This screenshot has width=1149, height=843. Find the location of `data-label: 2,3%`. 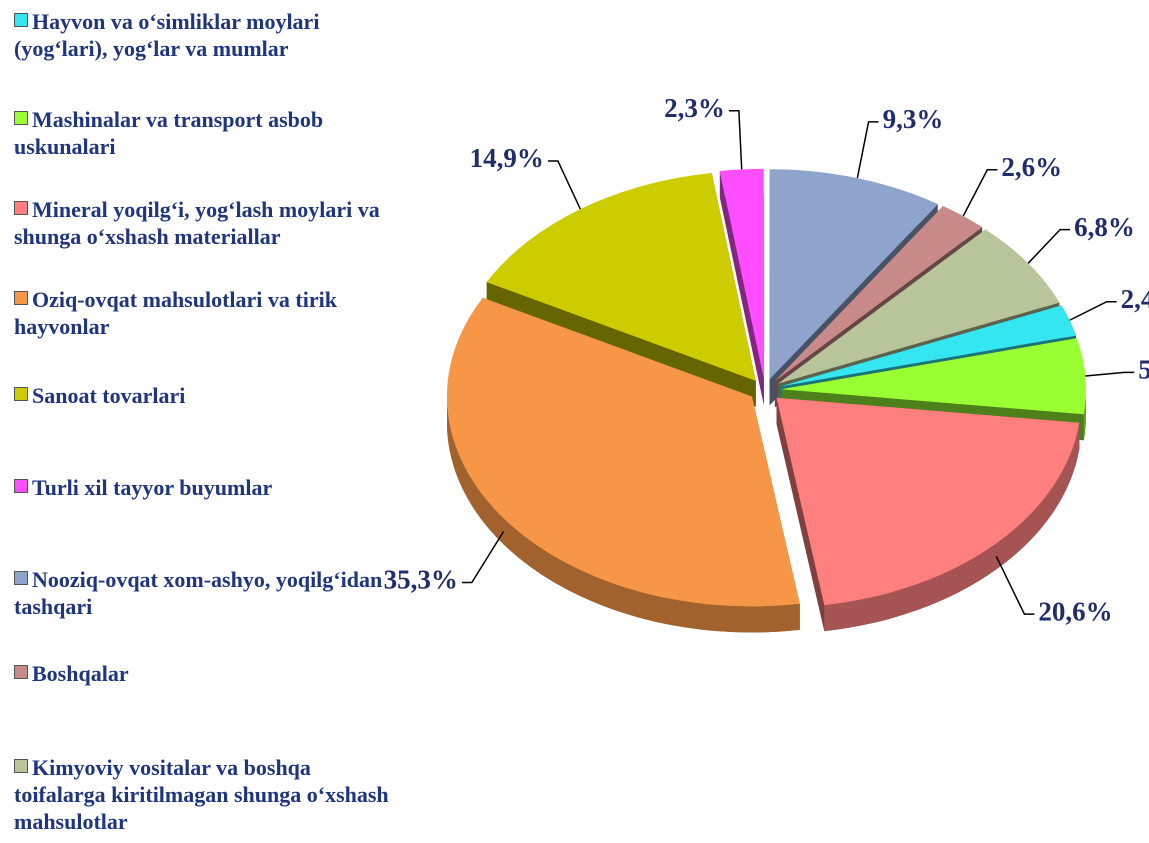

data-label: 2,3% is located at coordinates (694, 108).